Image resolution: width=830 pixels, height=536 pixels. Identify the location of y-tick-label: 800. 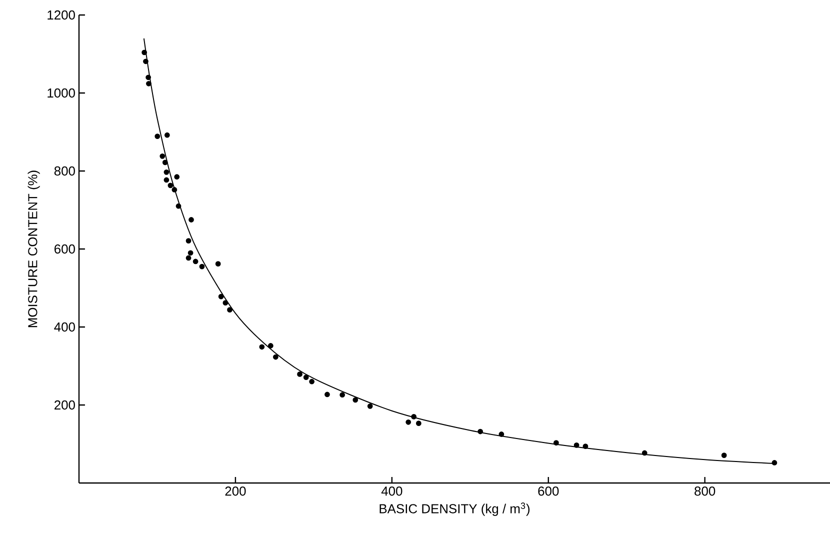
(64, 171).